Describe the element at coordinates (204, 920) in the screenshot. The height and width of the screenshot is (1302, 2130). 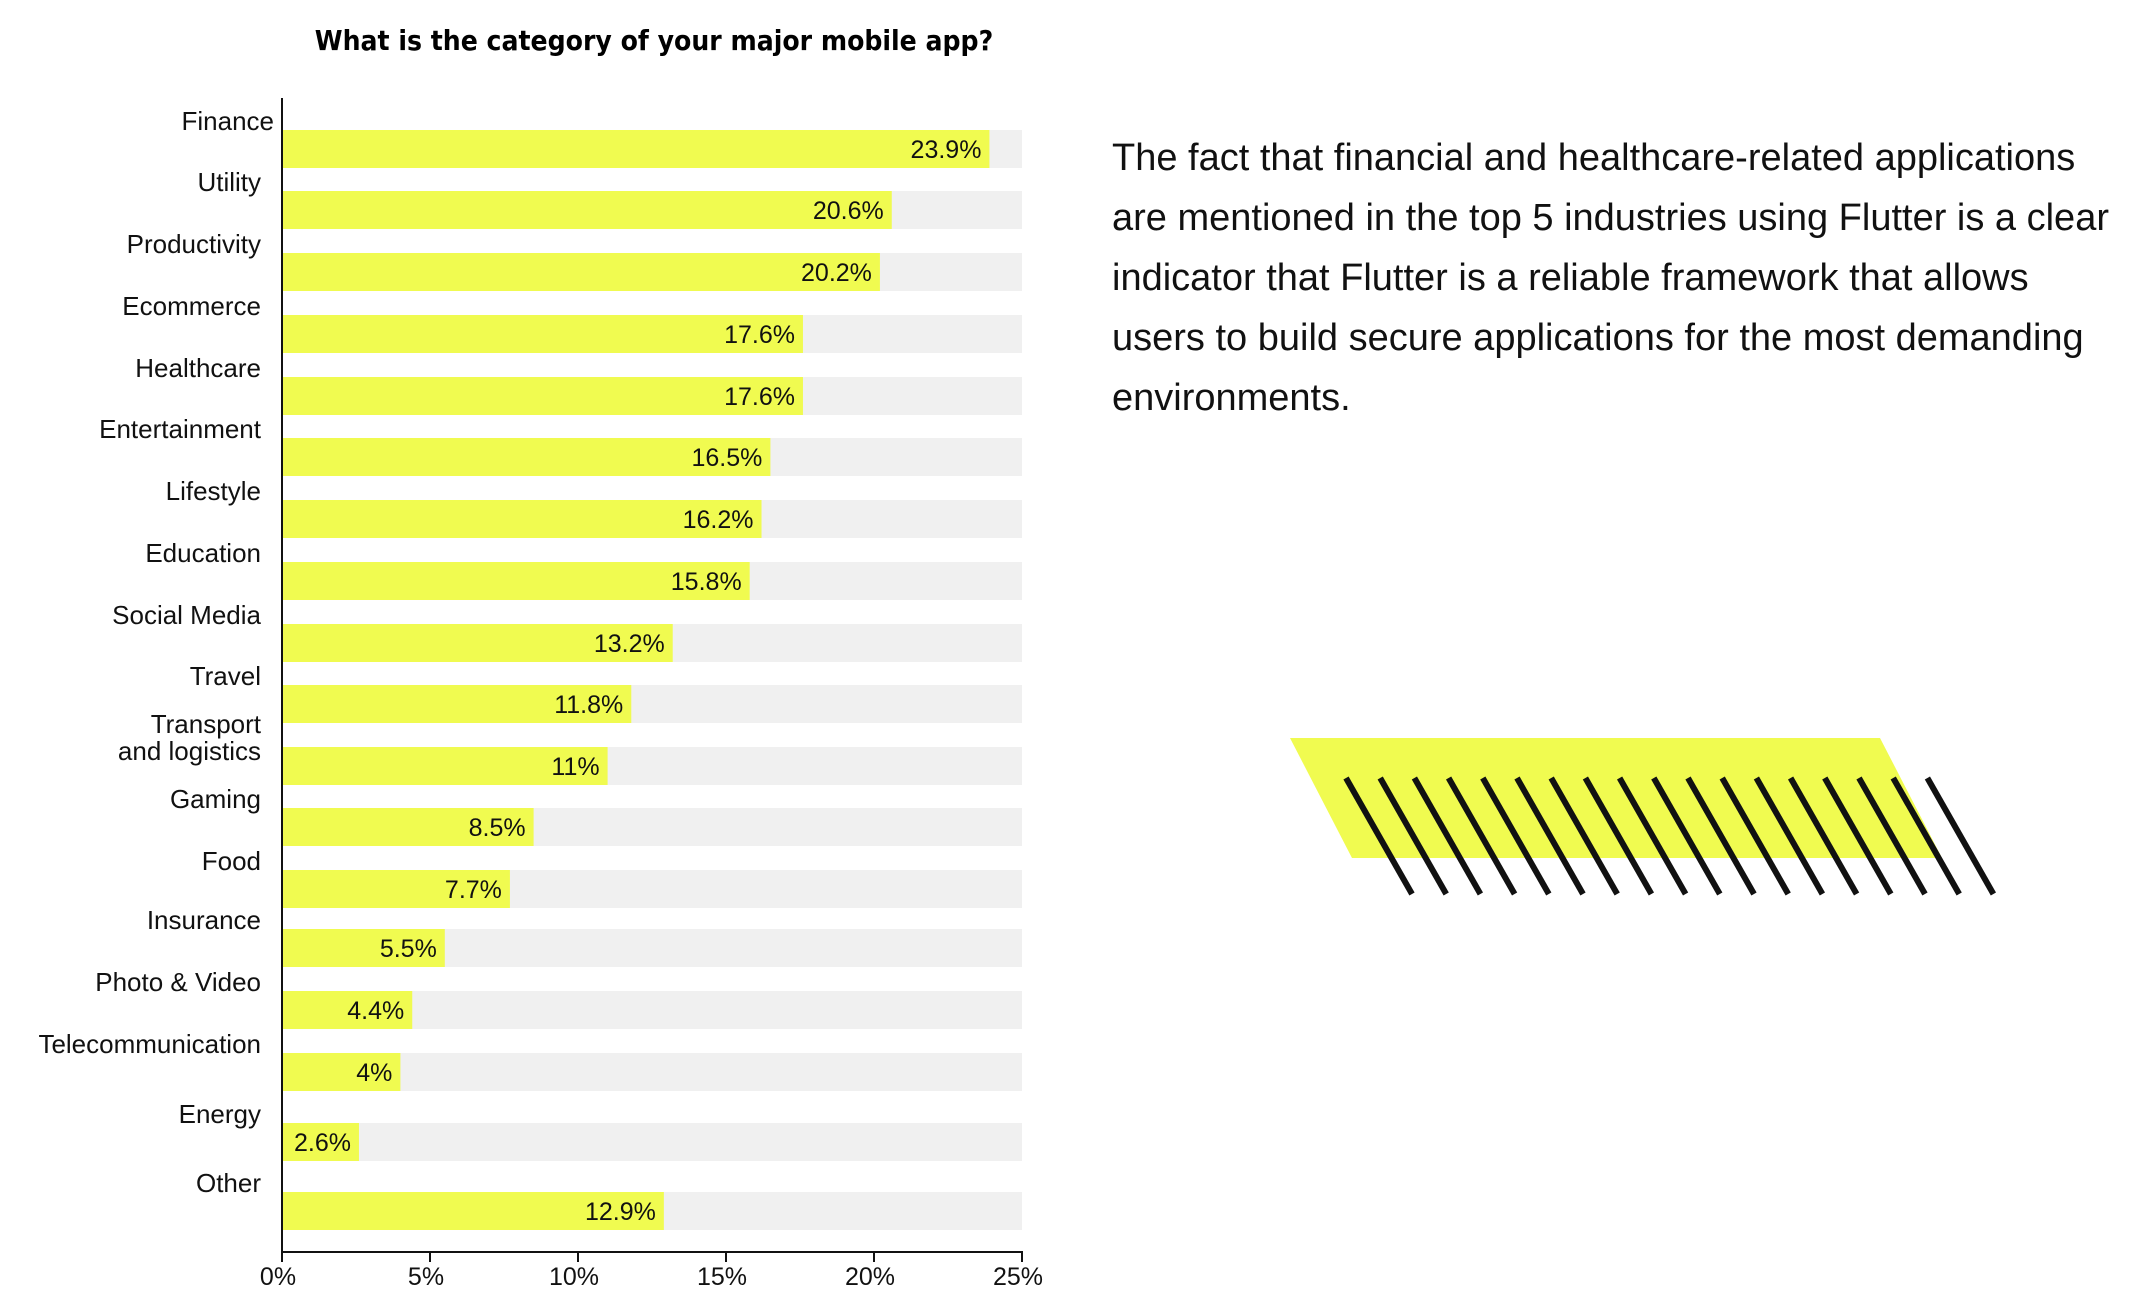
I see `category-label: Insurance` at that location.